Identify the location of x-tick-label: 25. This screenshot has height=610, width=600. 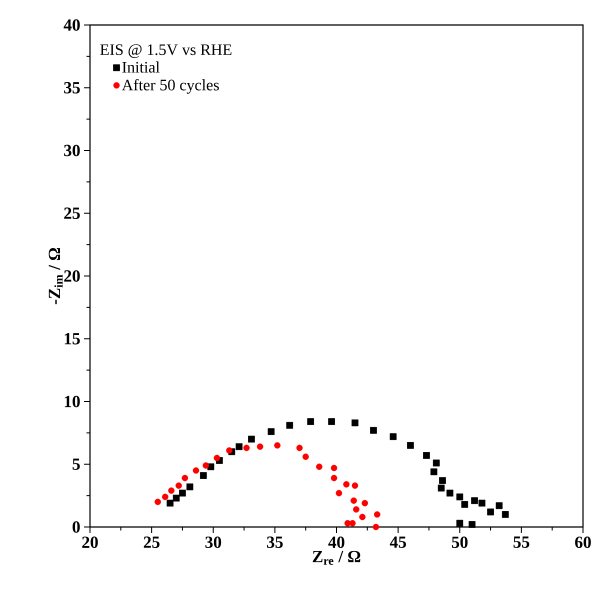
(152, 542).